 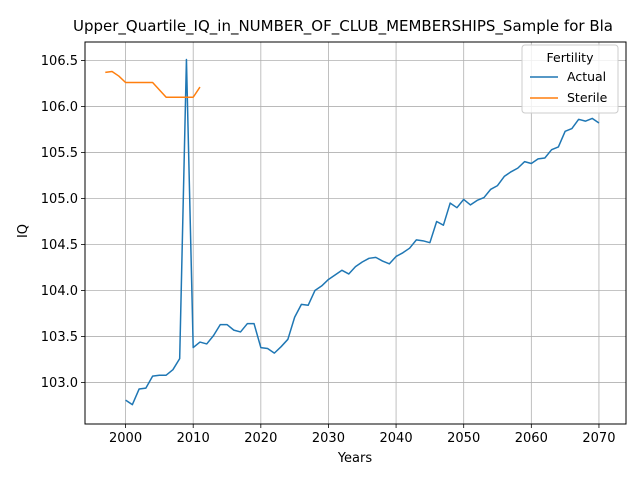 I want to click on y-axis-ticks: 103.0 103.5 104.0 104.5 105.0 105.5 106.0 106.5, so click(x=63, y=222).